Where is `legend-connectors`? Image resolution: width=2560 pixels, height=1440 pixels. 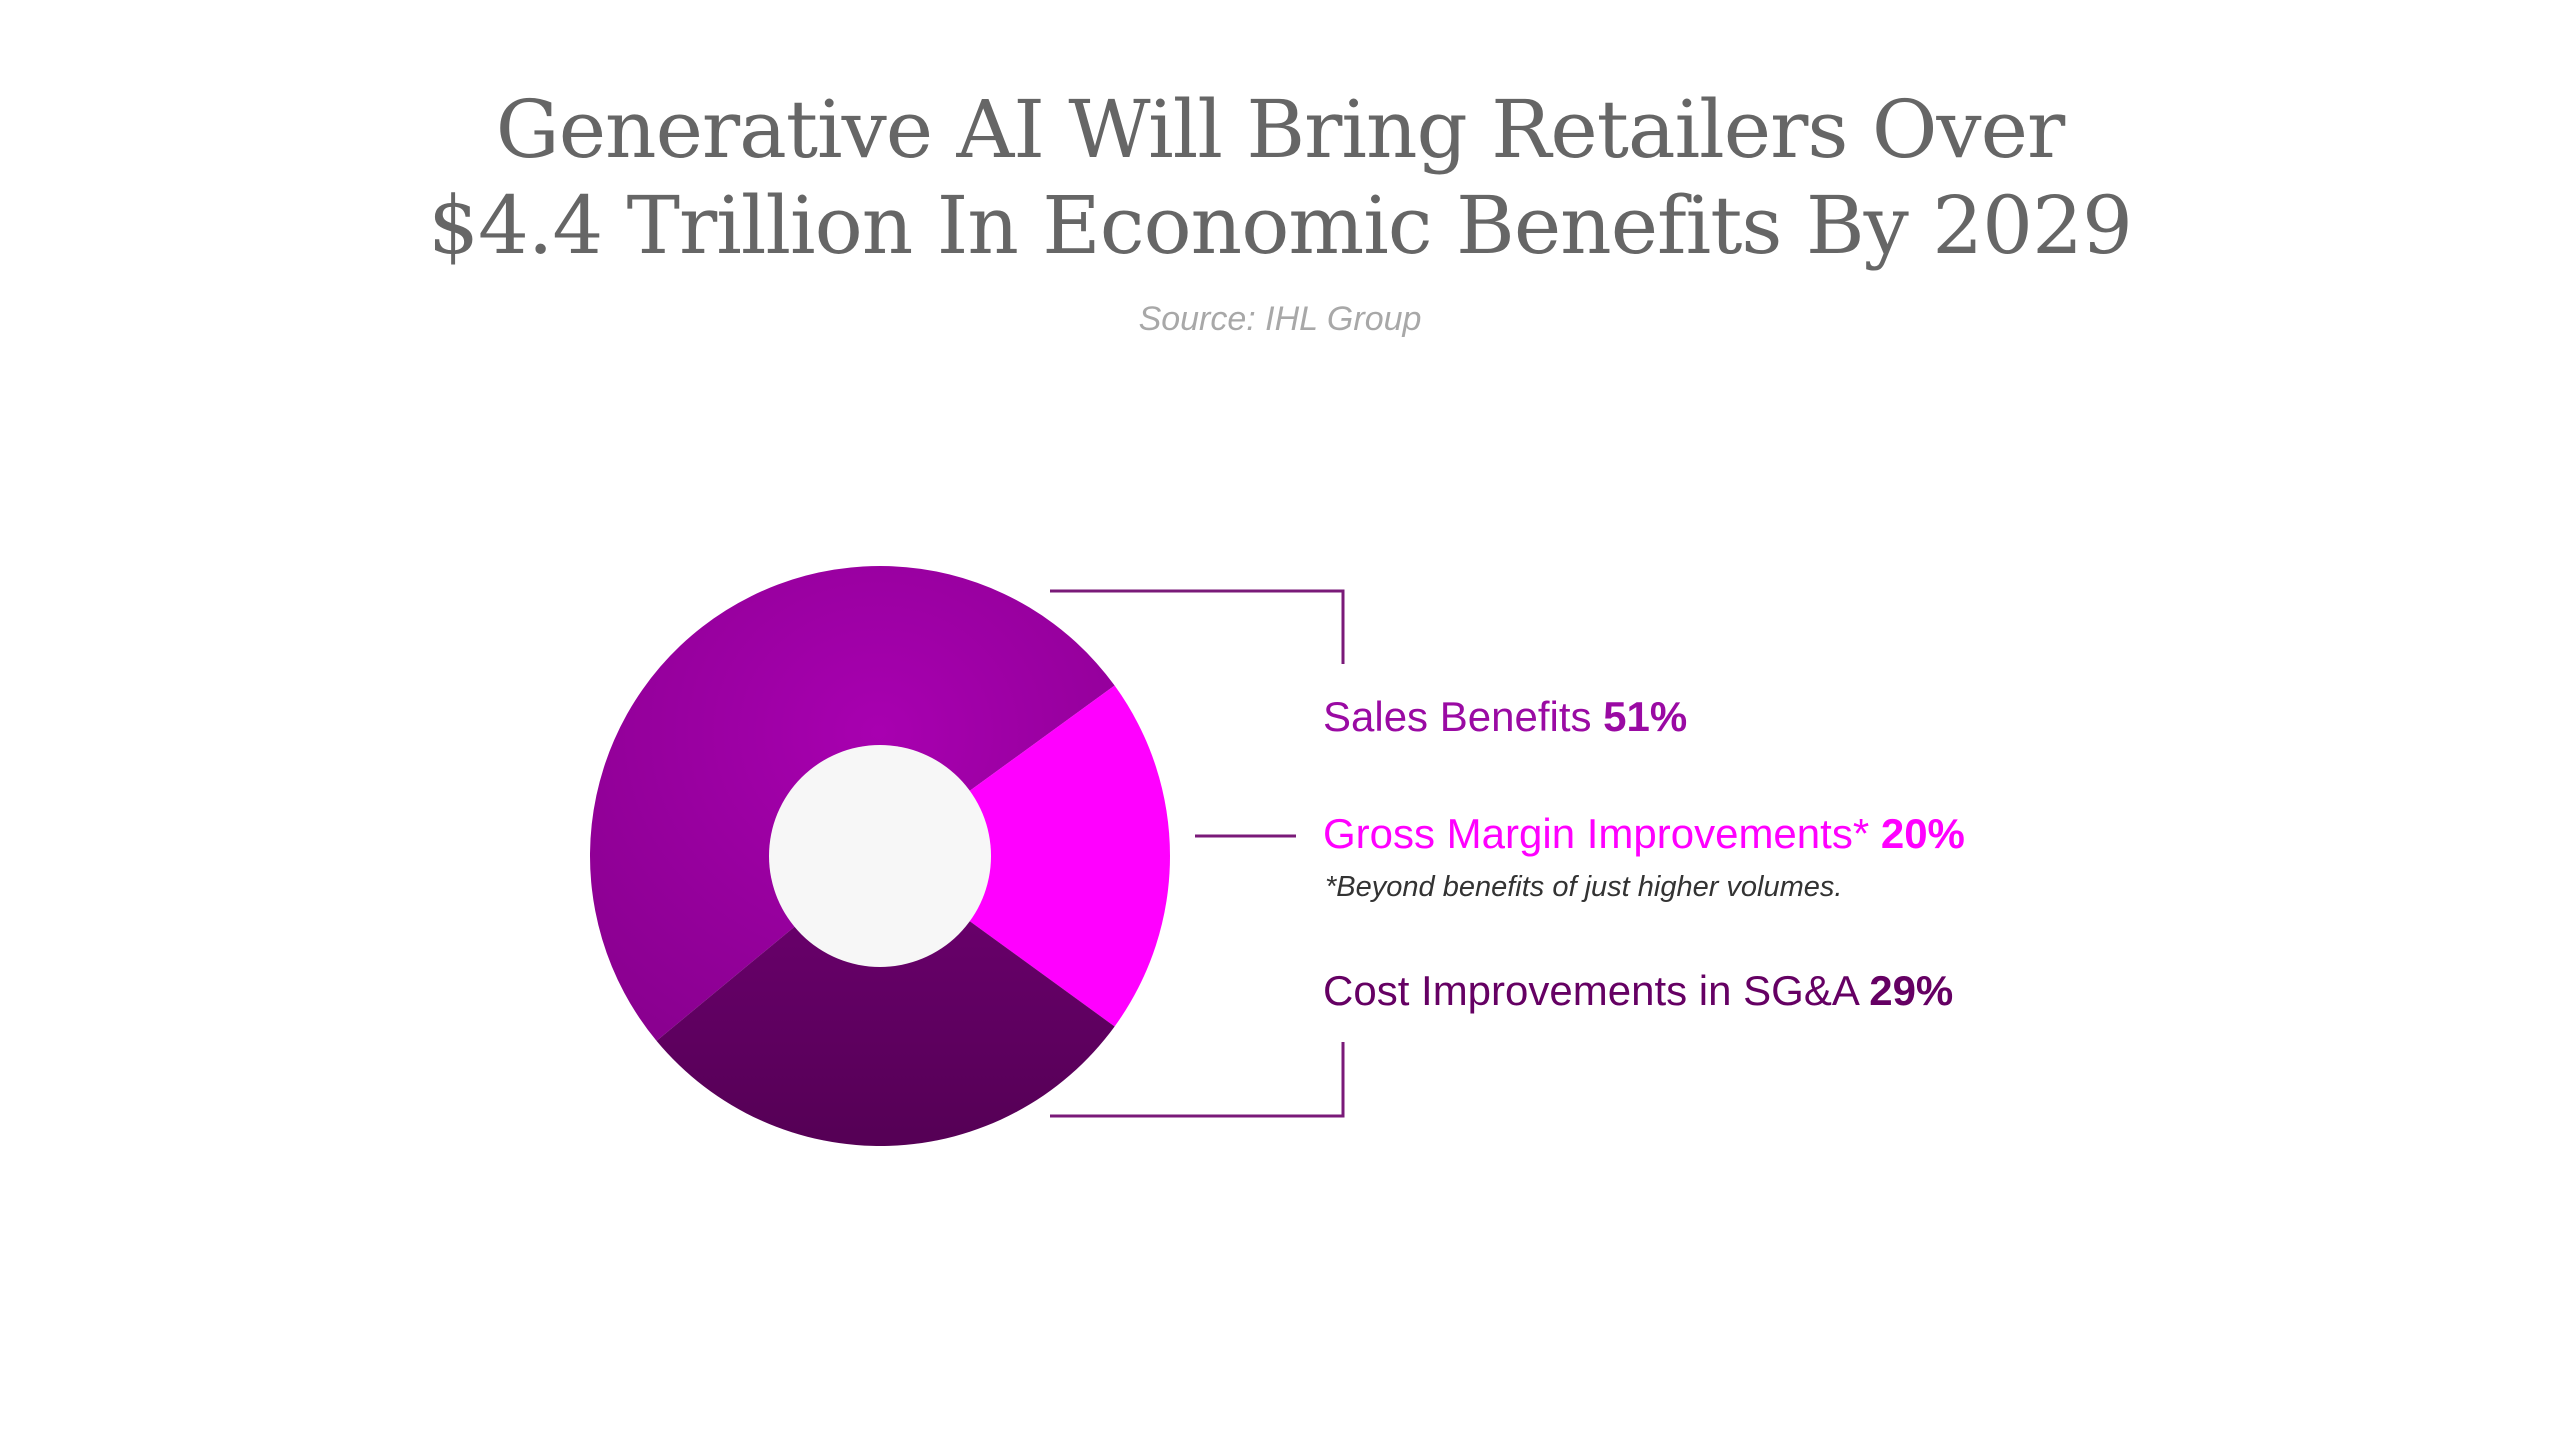 legend-connectors is located at coordinates (1197, 853).